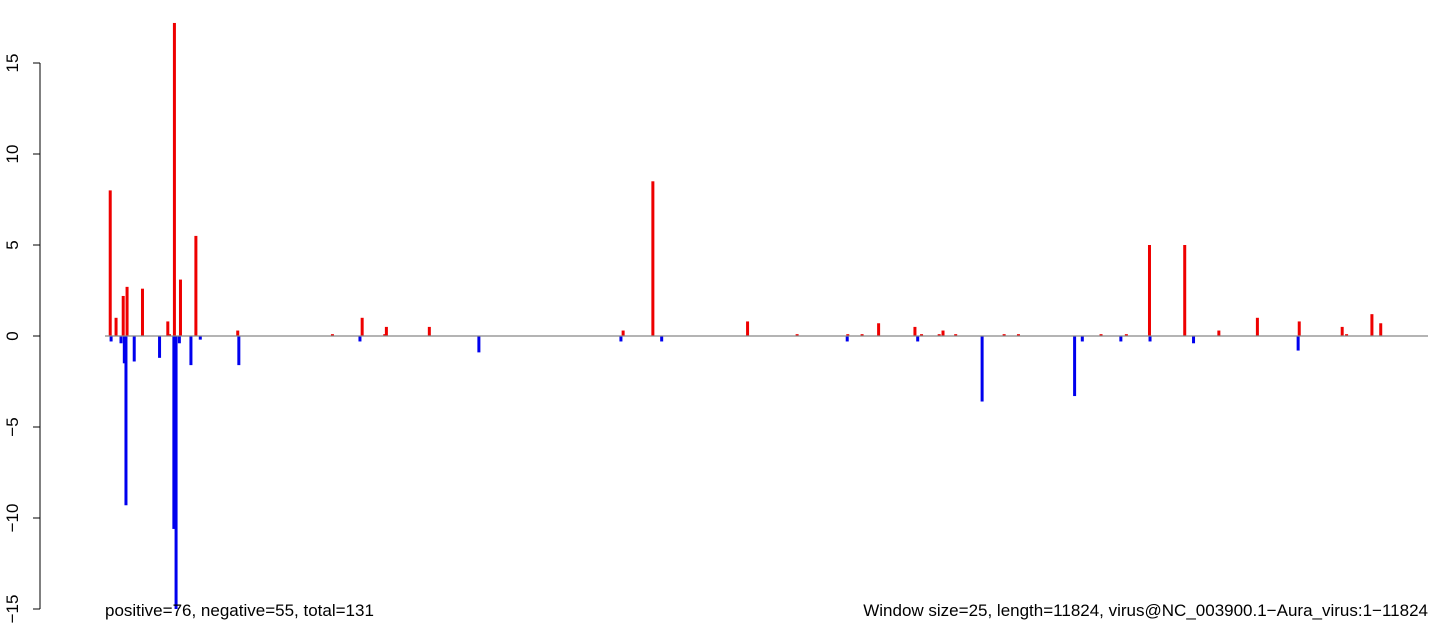  Describe the element at coordinates (12, 244) in the screenshot. I see `y-tick-label: 5` at that location.